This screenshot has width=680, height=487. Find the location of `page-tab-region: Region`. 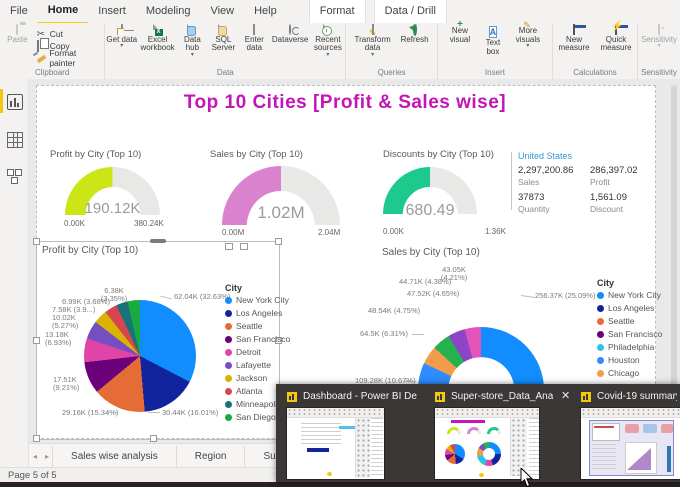

page-tab-region: Region is located at coordinates (210, 456).